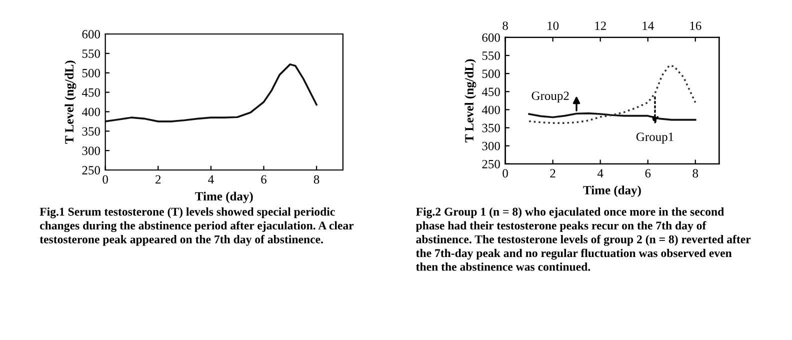  I want to click on x2-tick-label: 14, so click(648, 26).